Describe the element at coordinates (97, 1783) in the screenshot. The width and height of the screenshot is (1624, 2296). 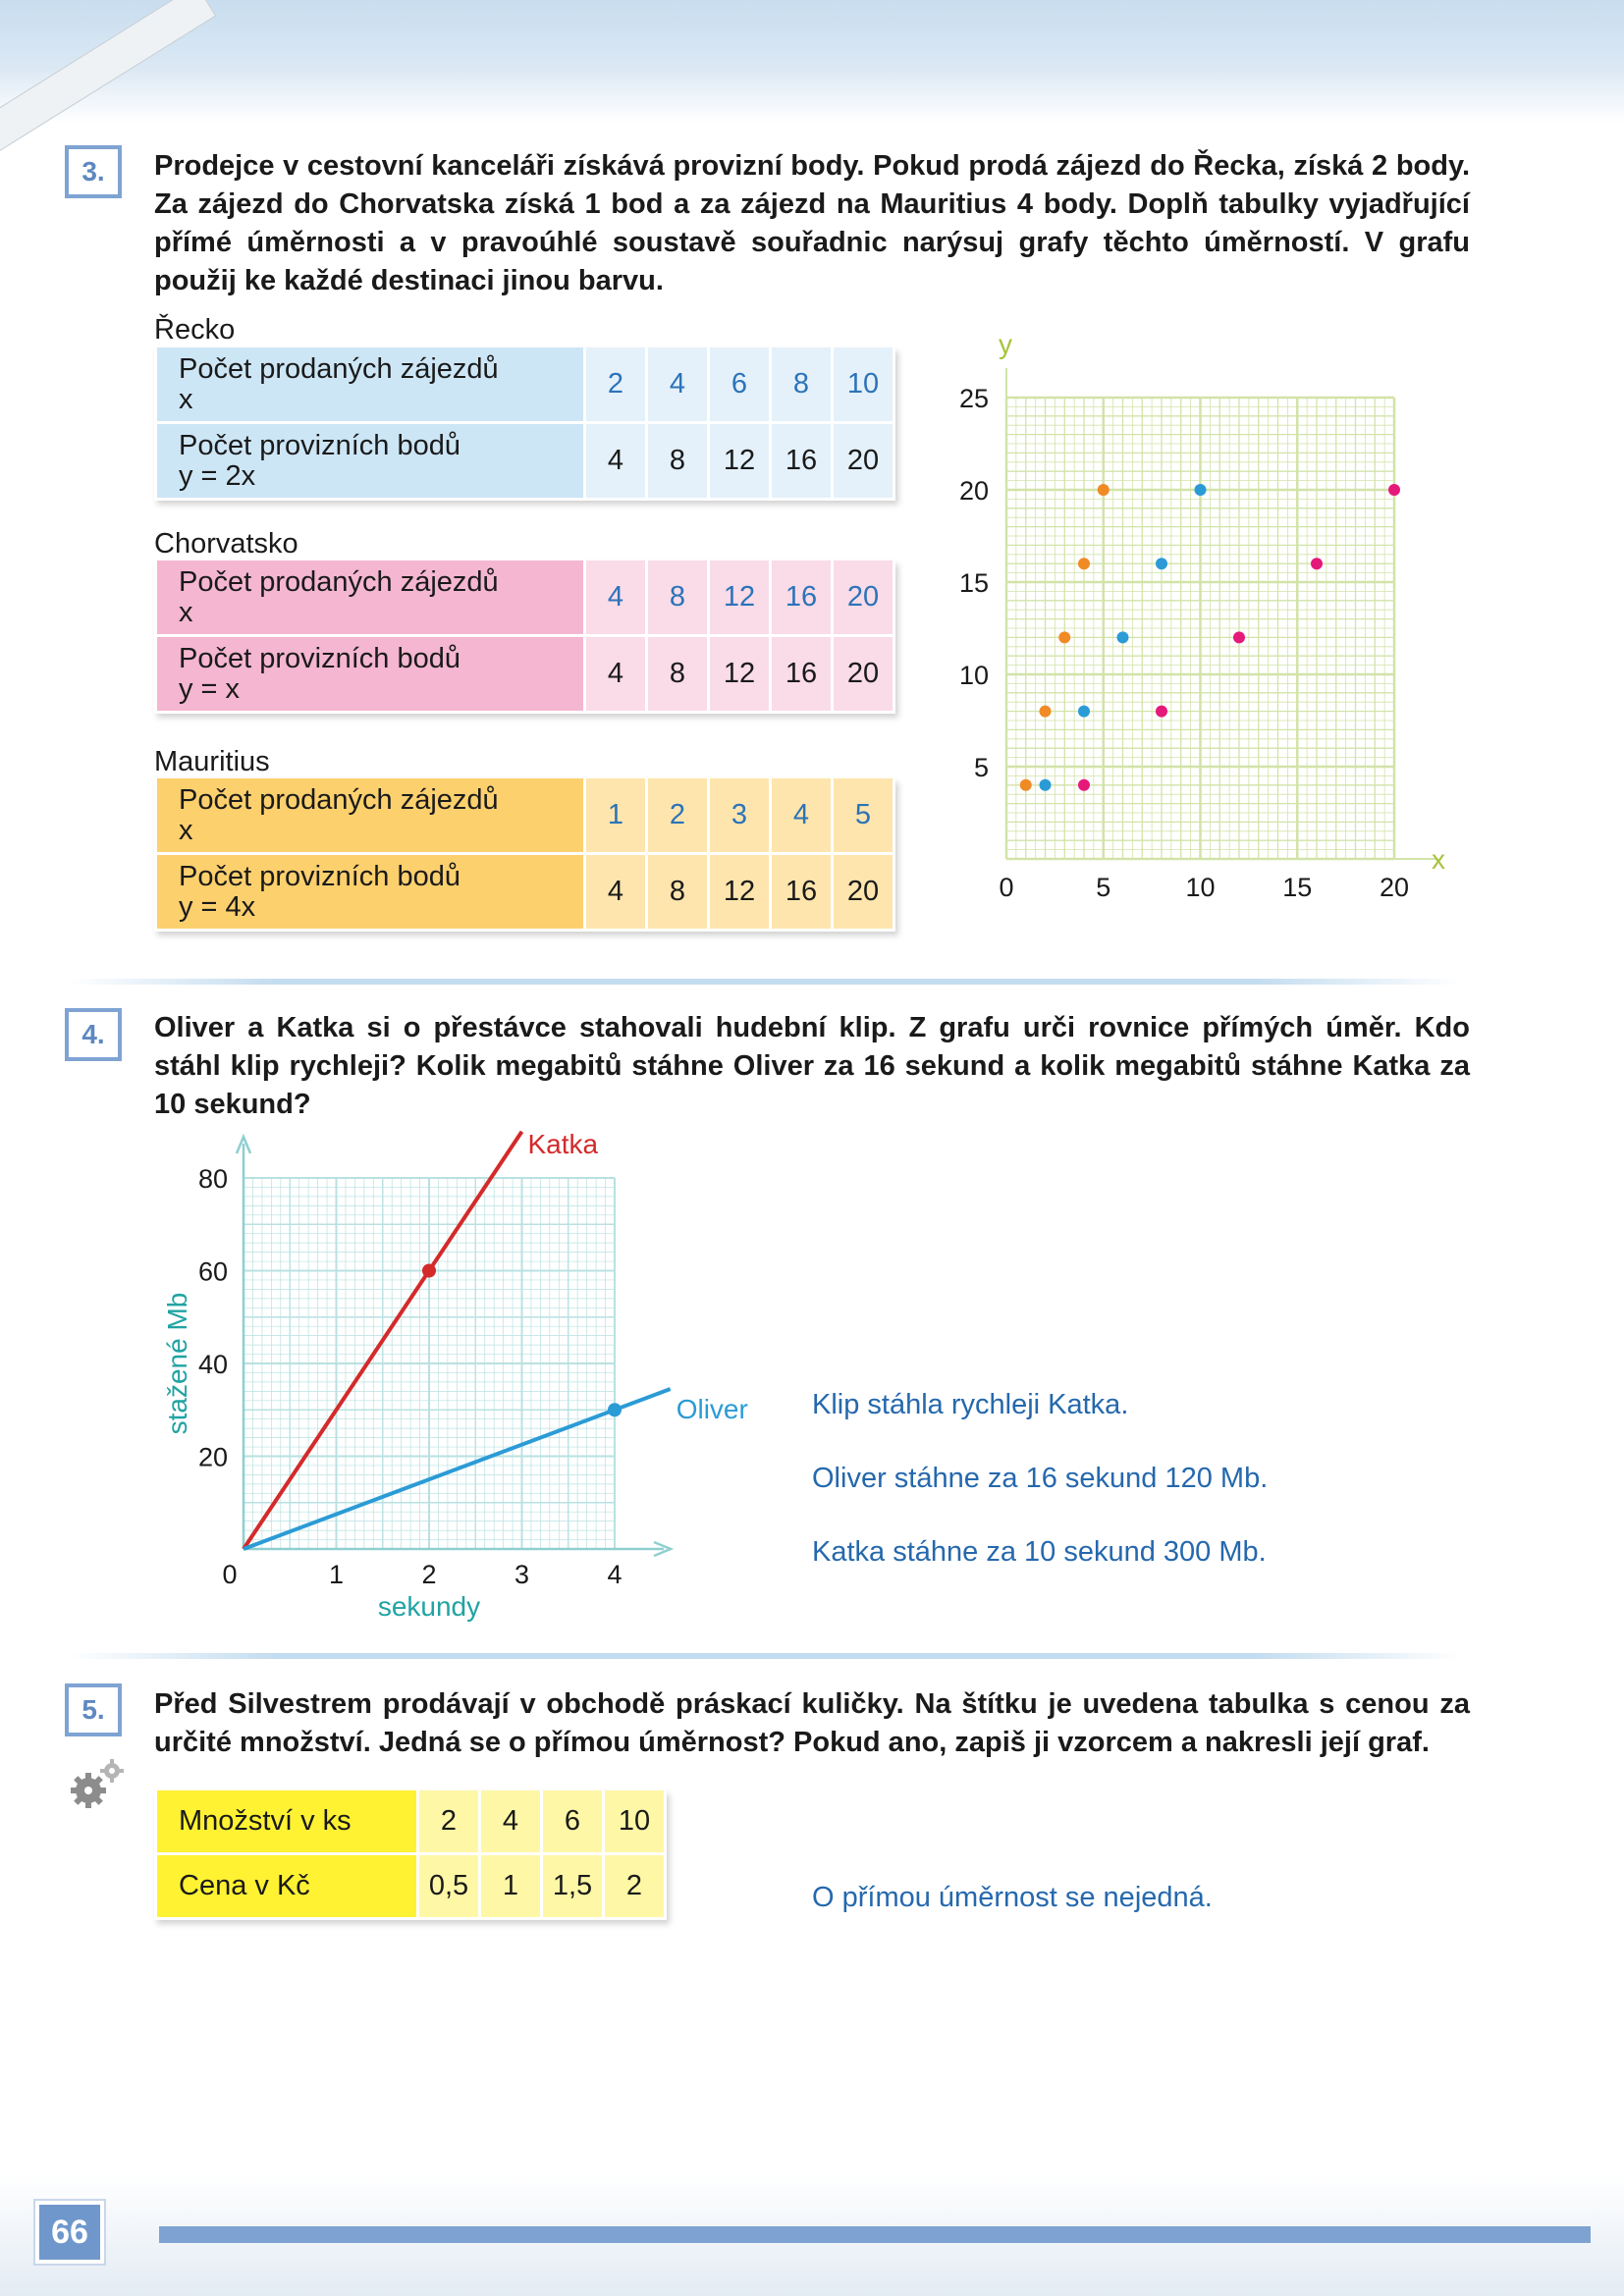
I see `gears-icon` at that location.